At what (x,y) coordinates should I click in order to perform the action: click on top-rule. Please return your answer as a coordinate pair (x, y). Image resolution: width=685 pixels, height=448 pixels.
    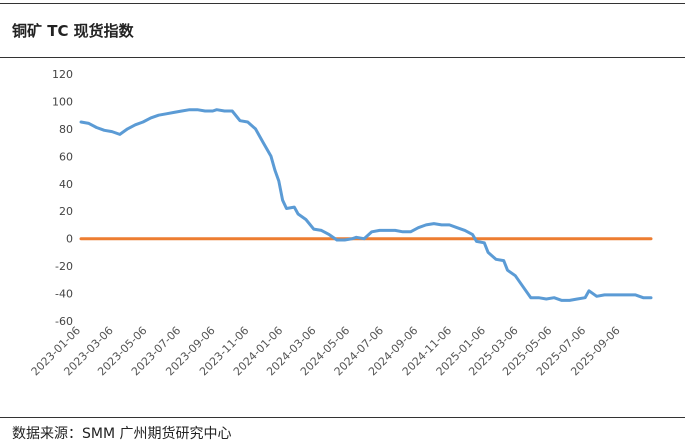
    Looking at the image, I should click on (342, 3).